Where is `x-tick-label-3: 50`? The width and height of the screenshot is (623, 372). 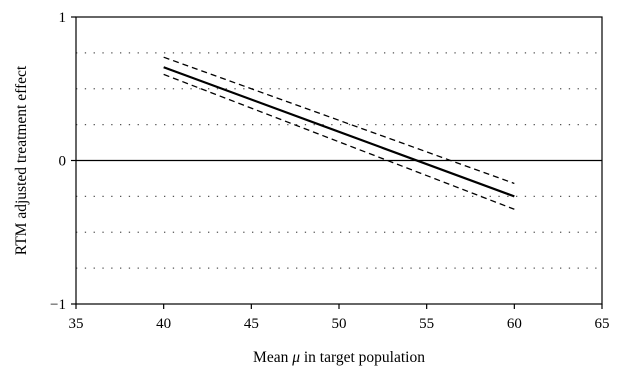 x-tick-label-3: 50 is located at coordinates (339, 324).